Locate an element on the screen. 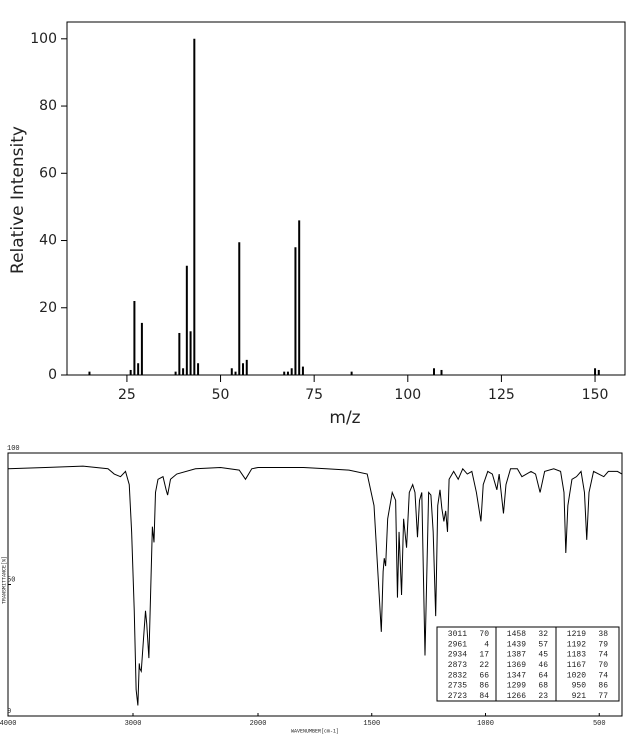 The image size is (642, 735). table-transmittance: 77 is located at coordinates (603, 696).